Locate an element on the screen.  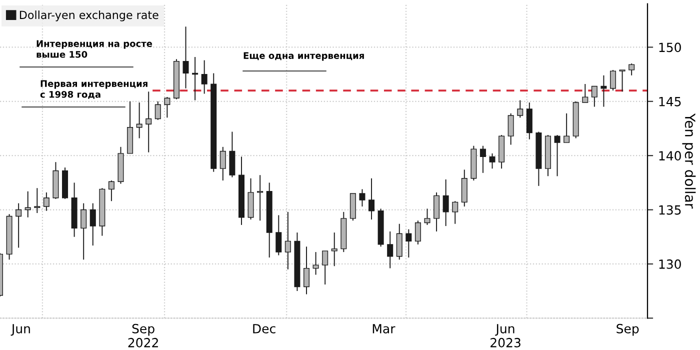
x-tick-label: Sep is located at coordinates (627, 330).